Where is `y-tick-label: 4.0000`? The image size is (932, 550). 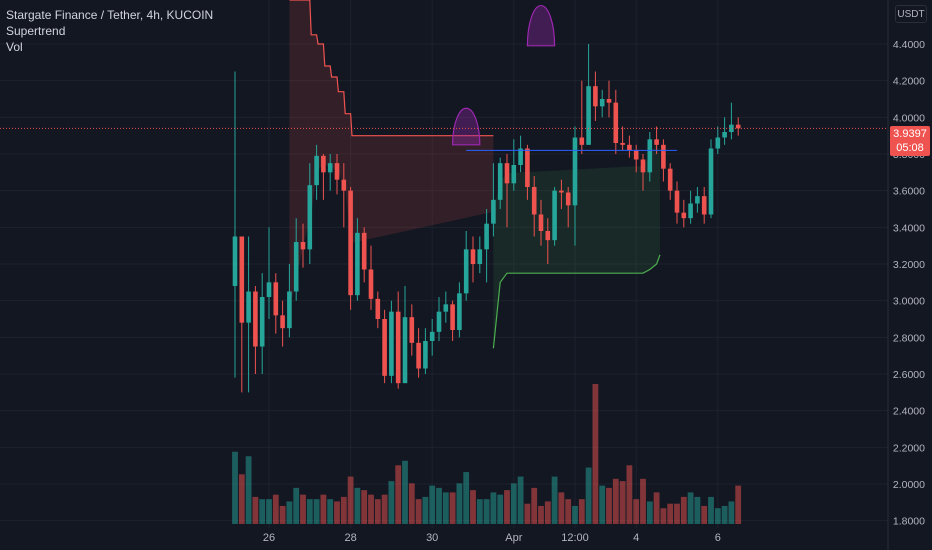
y-tick-label: 4.0000 is located at coordinates (909, 118).